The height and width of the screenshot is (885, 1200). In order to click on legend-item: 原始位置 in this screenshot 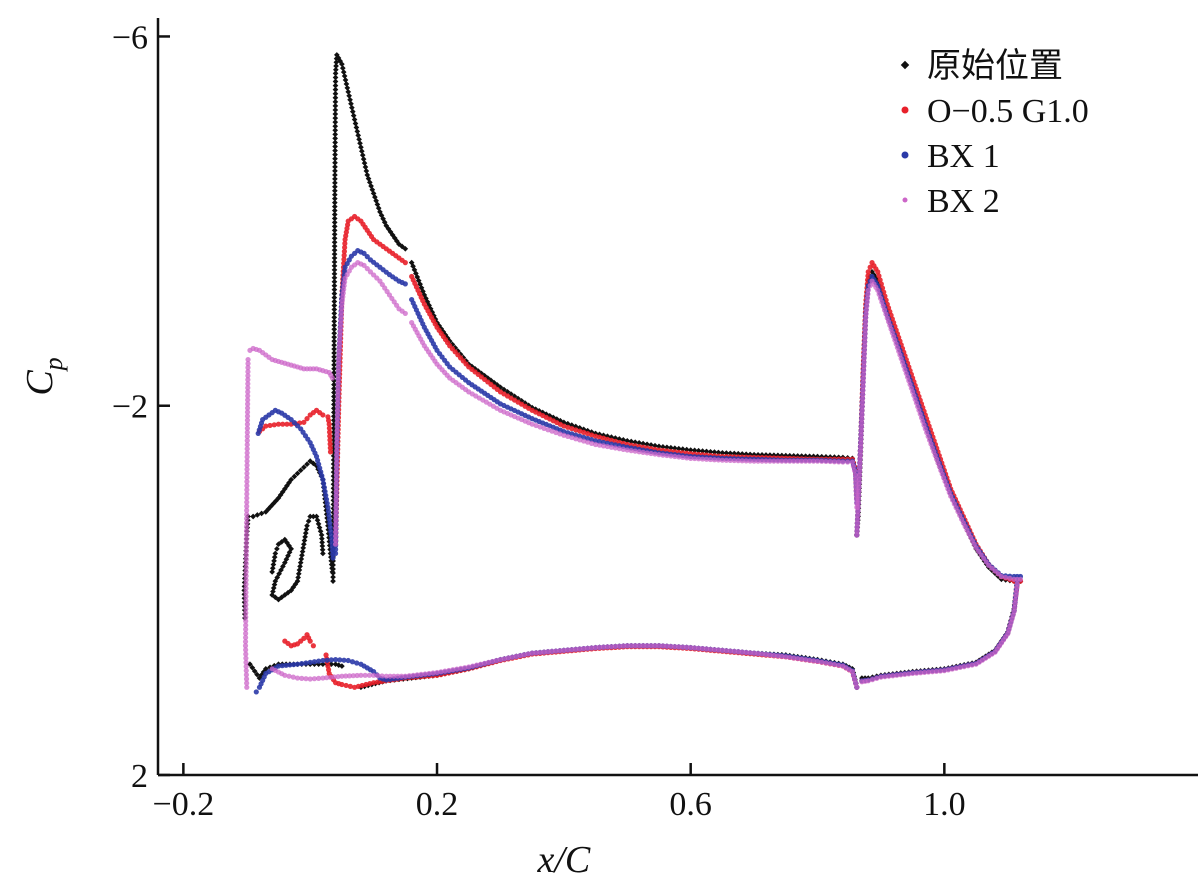, I will do `click(981, 66)`.